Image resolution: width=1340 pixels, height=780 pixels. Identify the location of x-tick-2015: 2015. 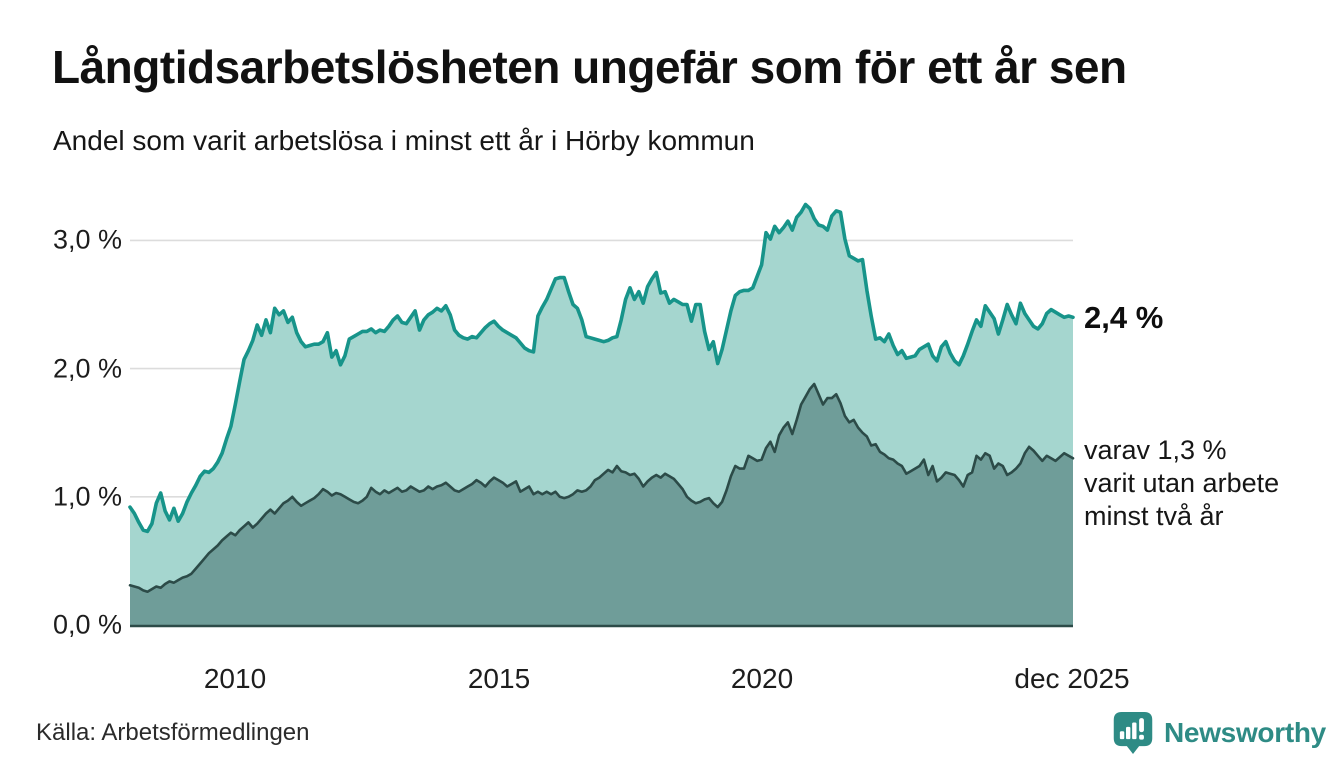
(499, 678).